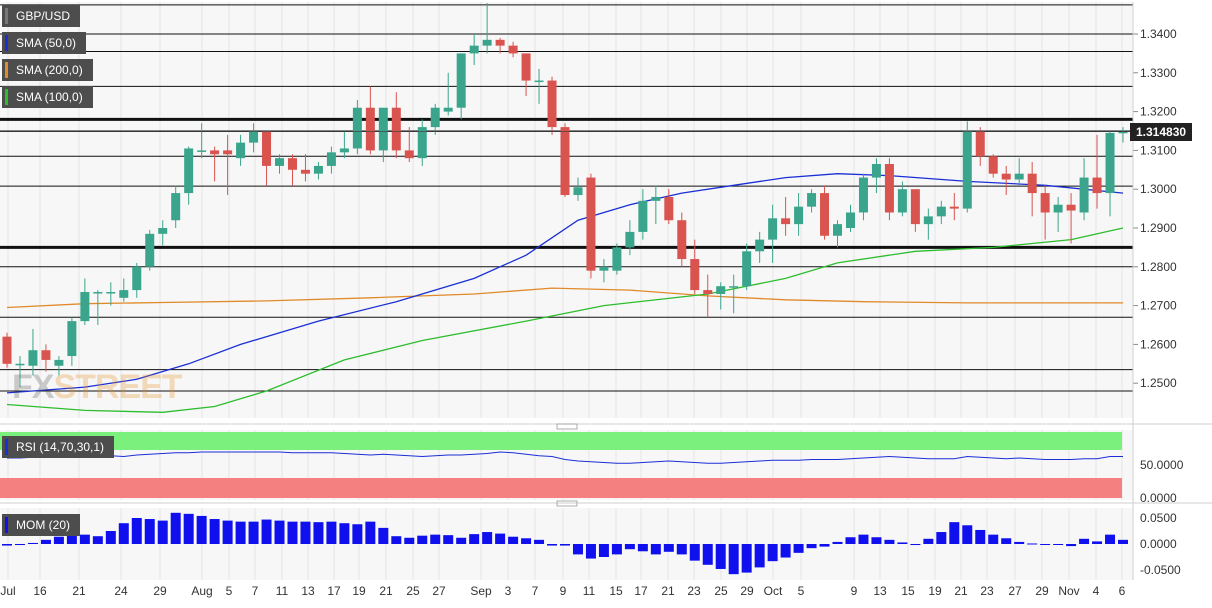 This screenshot has height=608, width=1212. Describe the element at coordinates (40, 591) in the screenshot. I see `x-tick-label: 16` at that location.